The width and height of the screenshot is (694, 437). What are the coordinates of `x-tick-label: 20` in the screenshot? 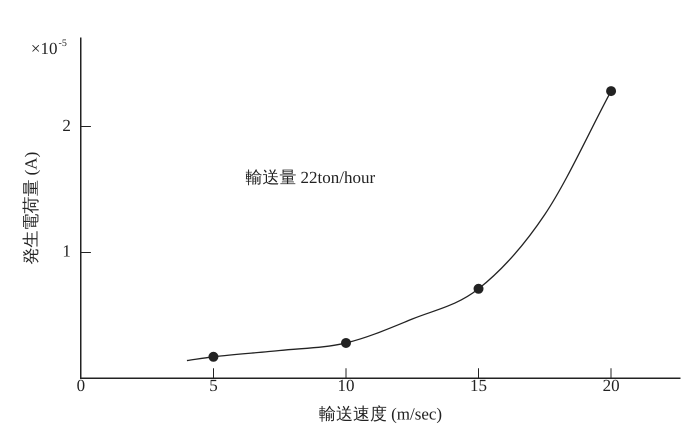 It's located at (611, 385).